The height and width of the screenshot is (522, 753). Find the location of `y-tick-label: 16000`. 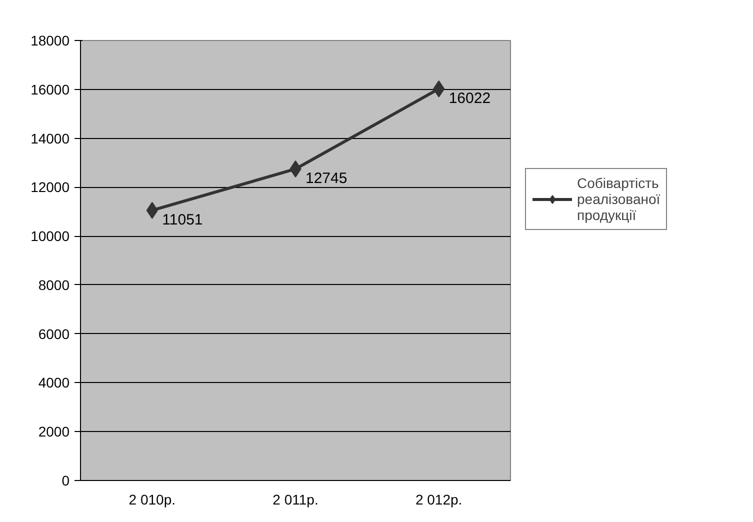

y-tick-label: 16000 is located at coordinates (50, 89).